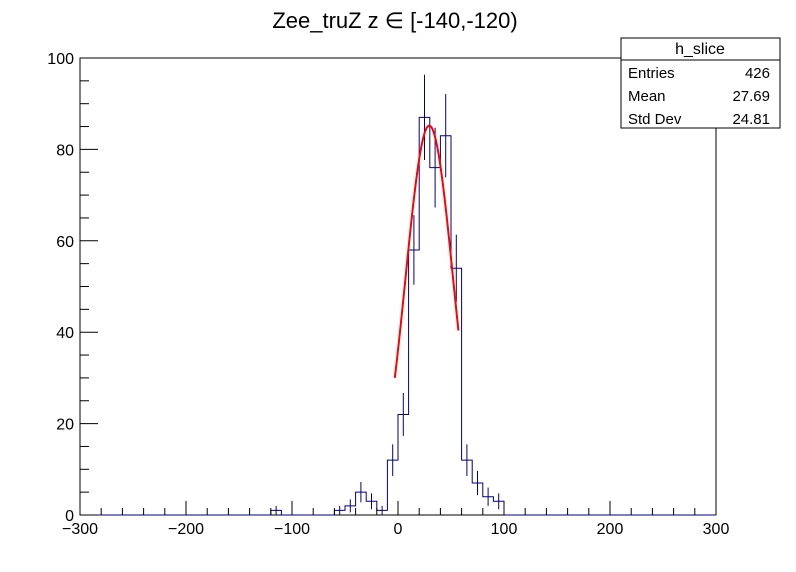  What do you see at coordinates (426, 251) in the screenshot?
I see `gaussian-fit-curve` at bounding box center [426, 251].